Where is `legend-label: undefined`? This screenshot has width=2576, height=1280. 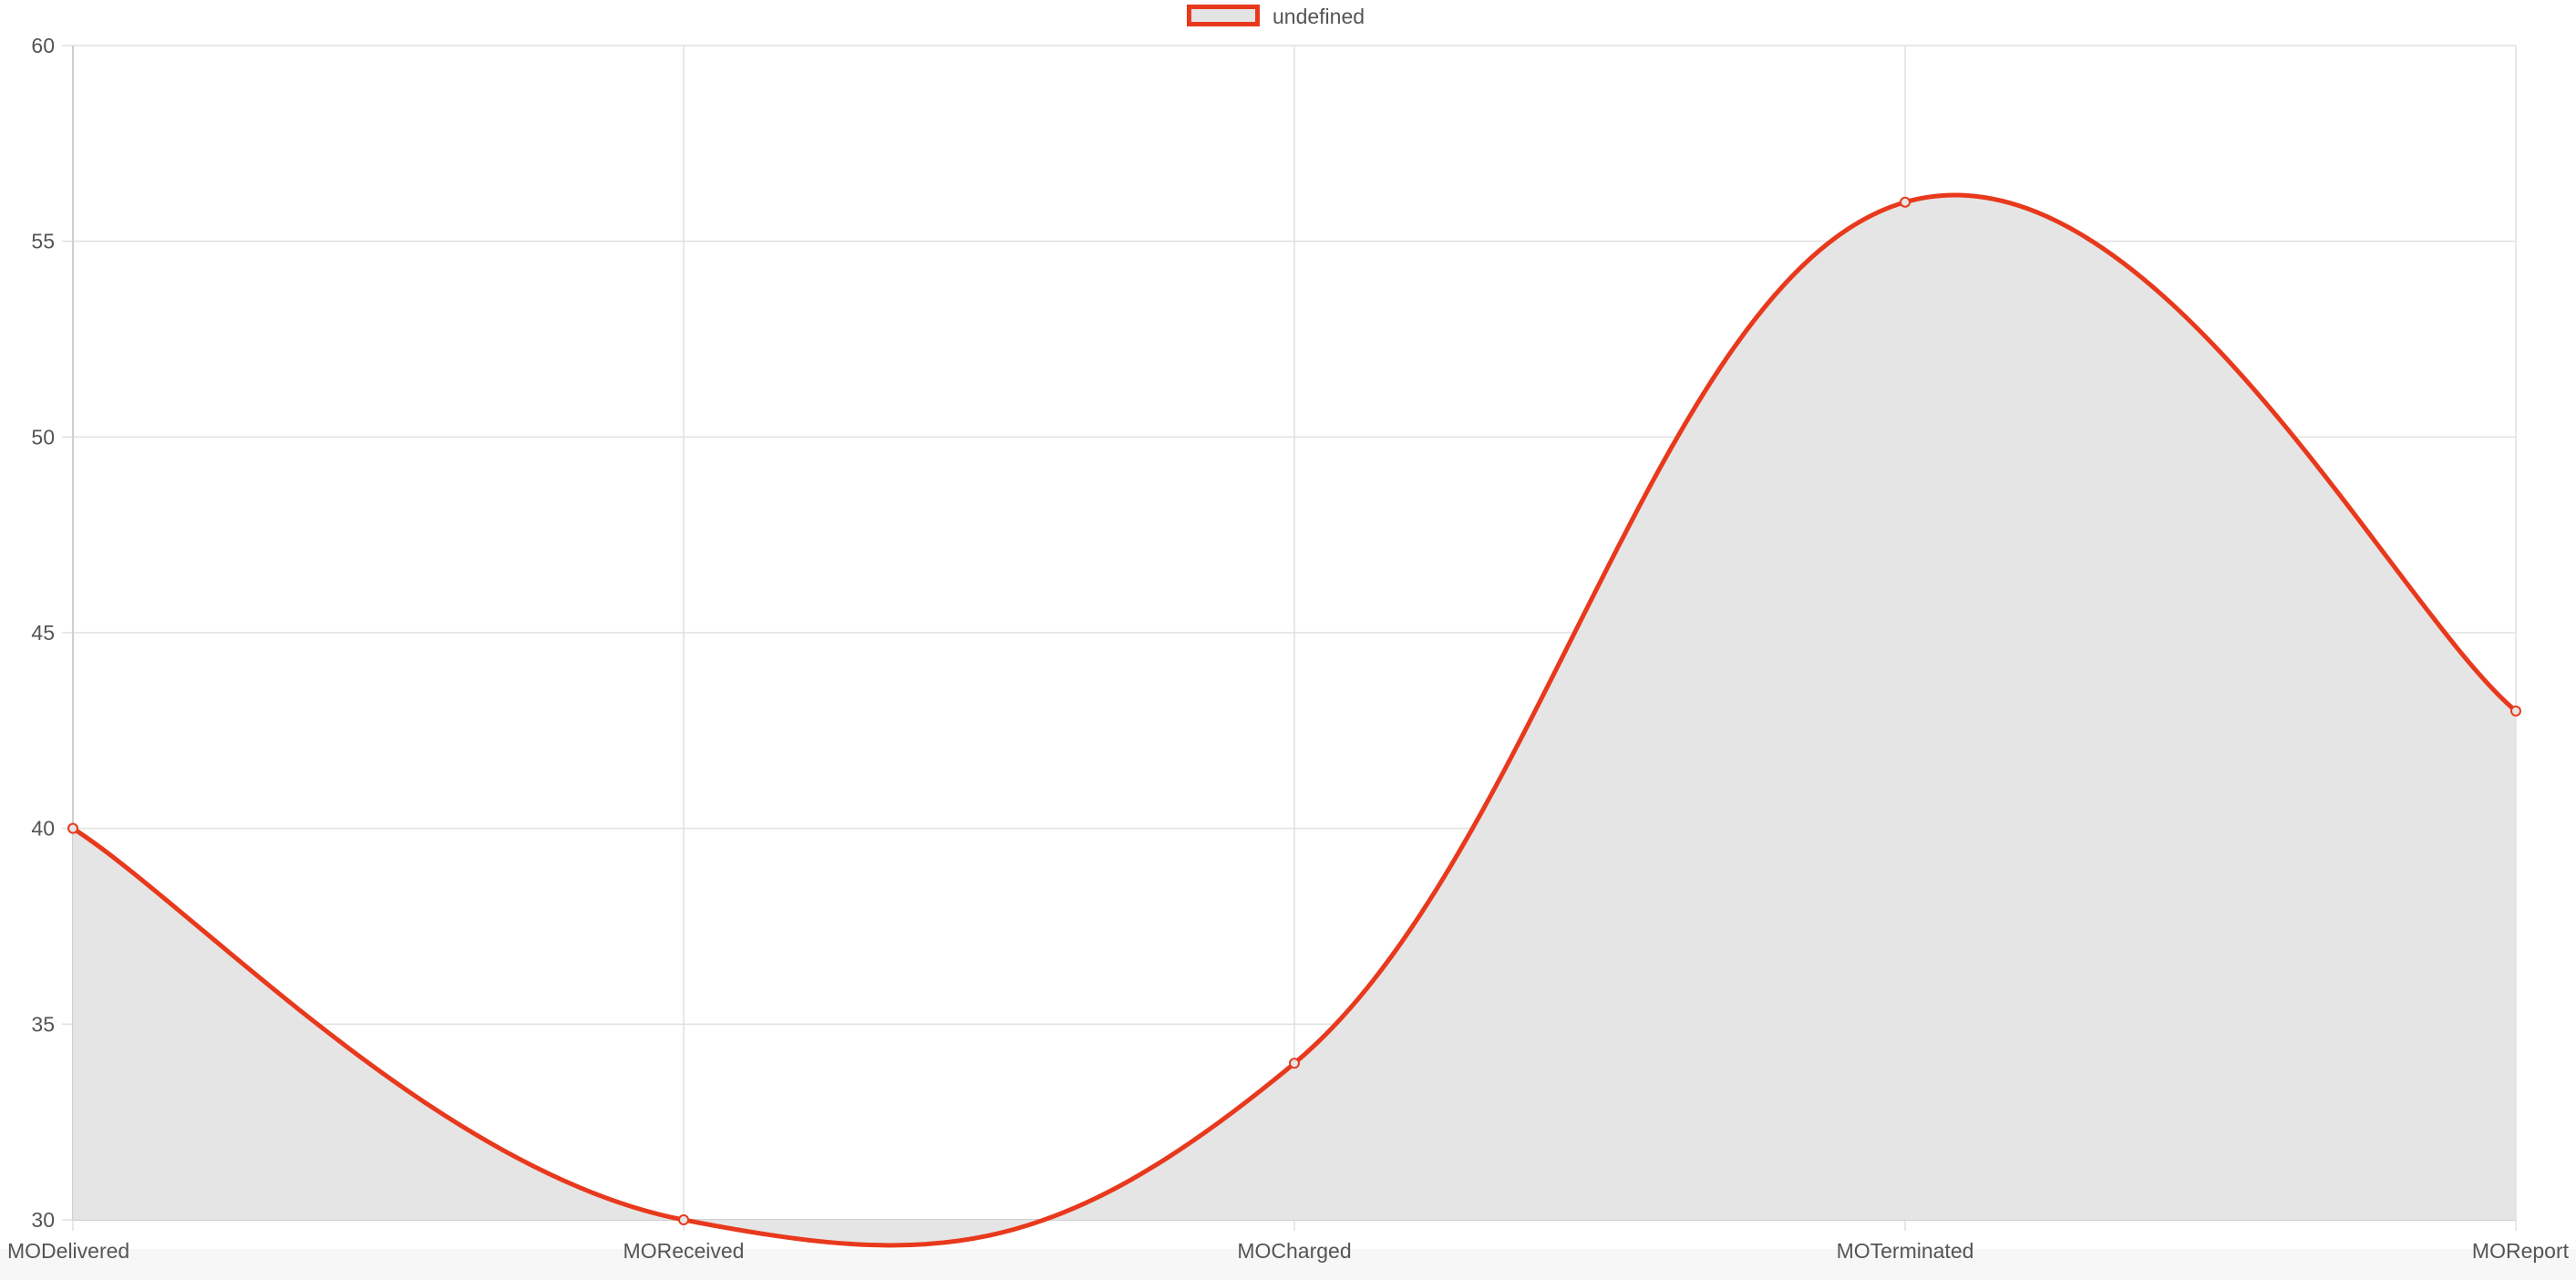 legend-label: undefined is located at coordinates (1319, 16).